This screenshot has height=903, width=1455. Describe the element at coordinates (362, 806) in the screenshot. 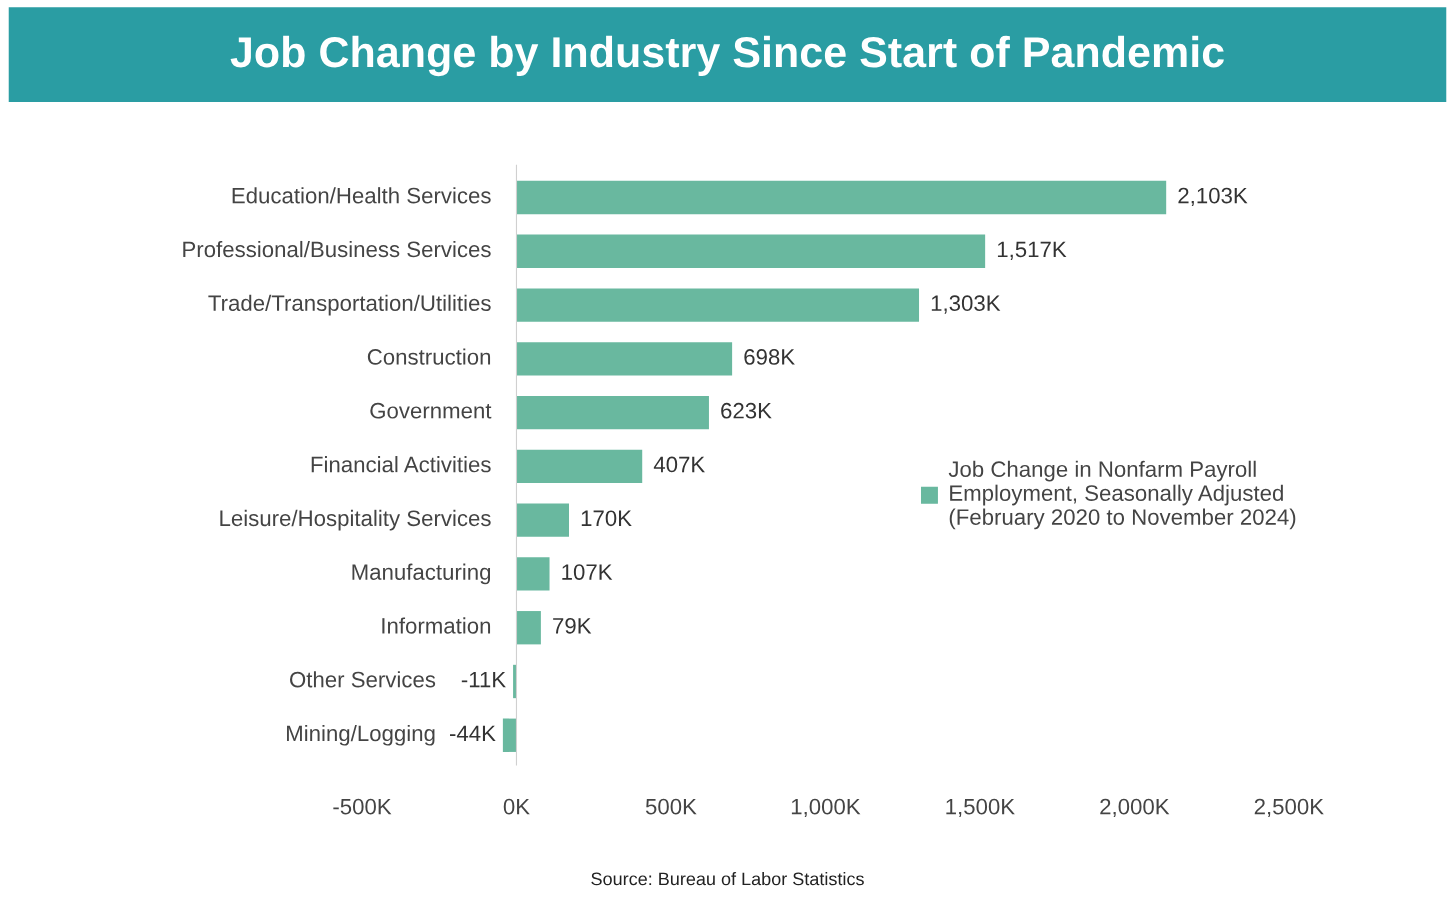

I see `x-tick-label: -500K` at that location.